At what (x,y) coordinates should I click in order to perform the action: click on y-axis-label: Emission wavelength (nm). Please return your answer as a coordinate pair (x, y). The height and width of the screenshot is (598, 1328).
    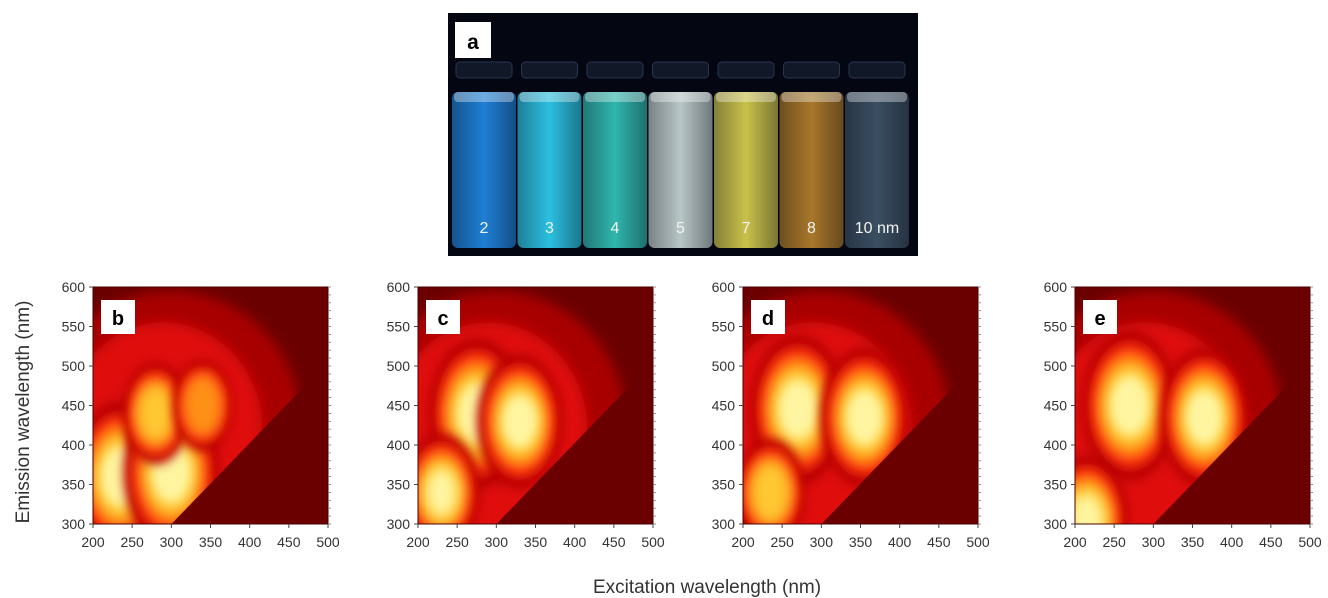
    Looking at the image, I should click on (23, 412).